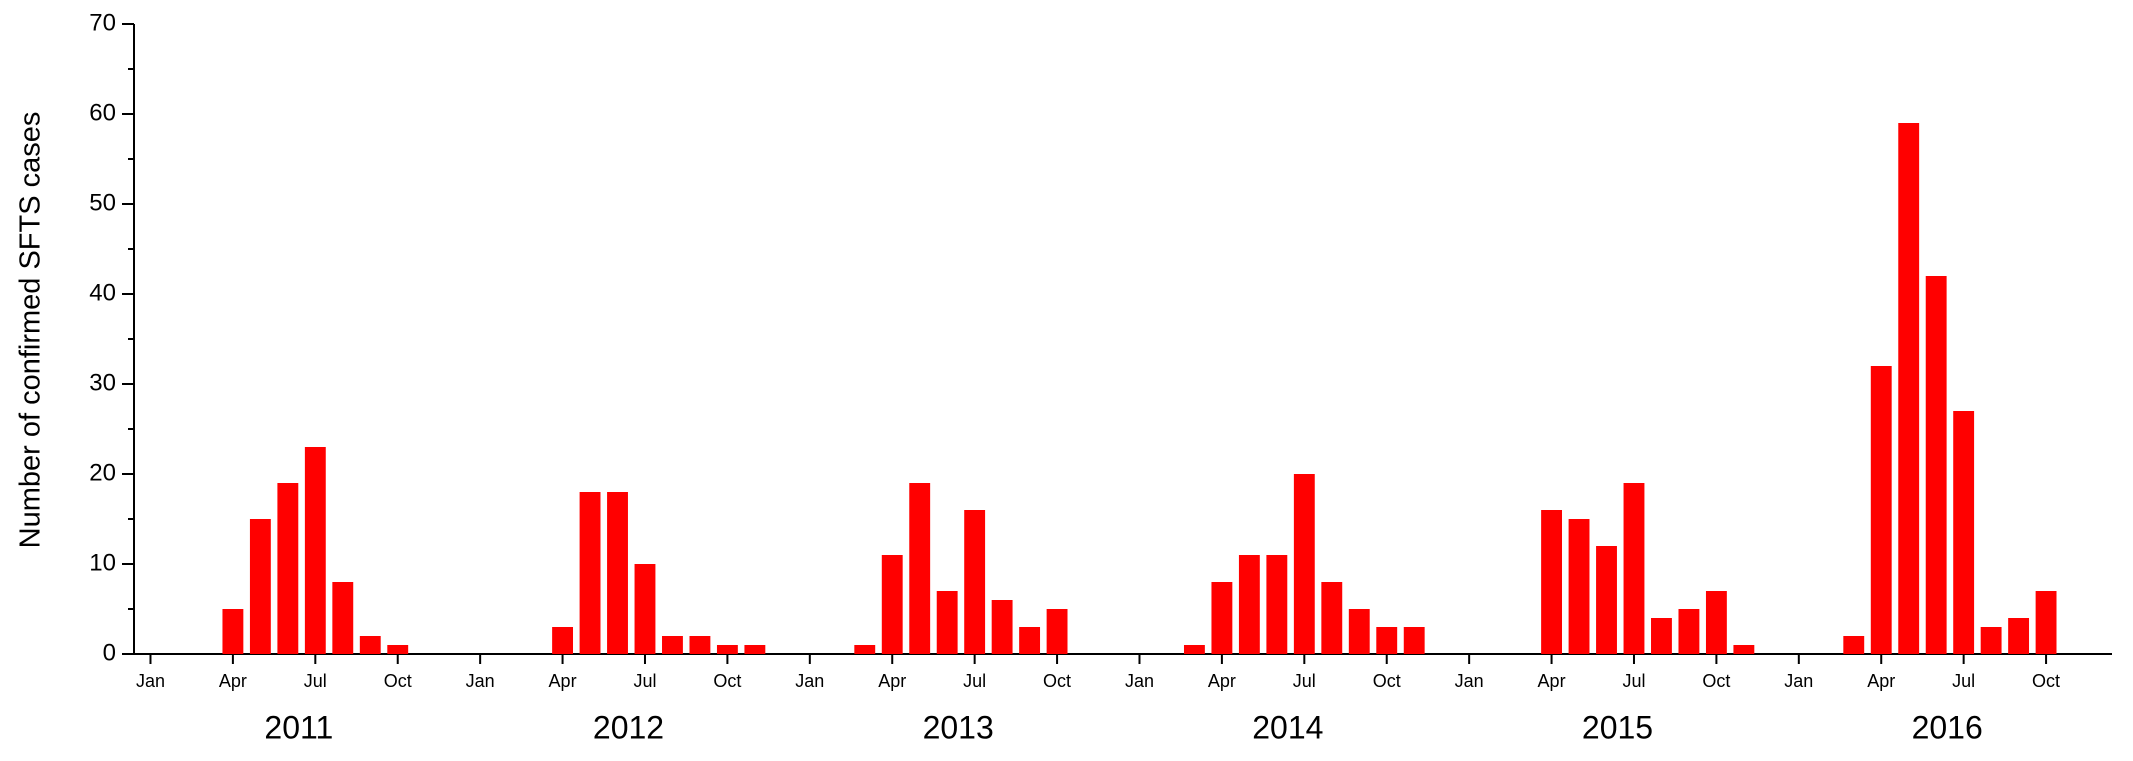 The image size is (2133, 761). Describe the element at coordinates (1287, 727) in the screenshot. I see `year-label: 2014` at that location.